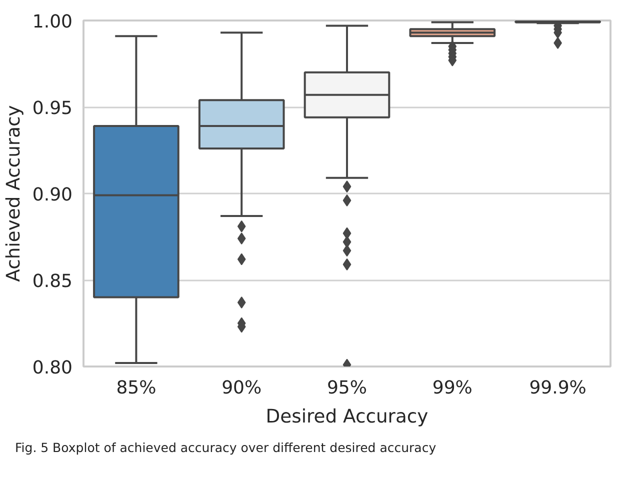 This screenshot has height=479, width=624. What do you see at coordinates (52, 195) in the screenshot?
I see `y-tick-label: 0.90` at bounding box center [52, 195].